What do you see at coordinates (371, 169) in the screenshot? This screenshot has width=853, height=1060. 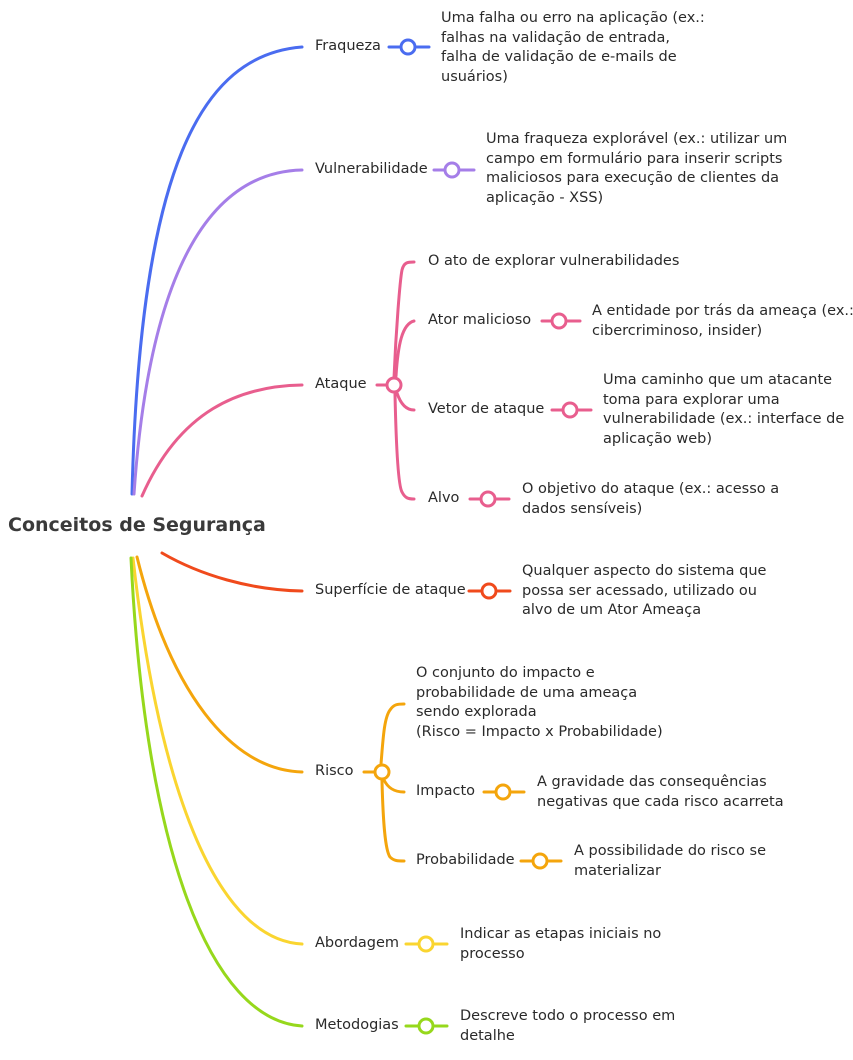 I see `node-vulnerabilidade-label: Vulnerabilidade` at bounding box center [371, 169].